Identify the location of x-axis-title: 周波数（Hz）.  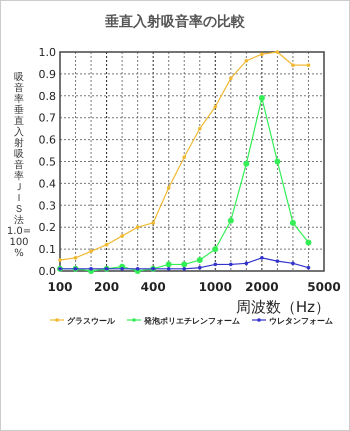
(283, 307).